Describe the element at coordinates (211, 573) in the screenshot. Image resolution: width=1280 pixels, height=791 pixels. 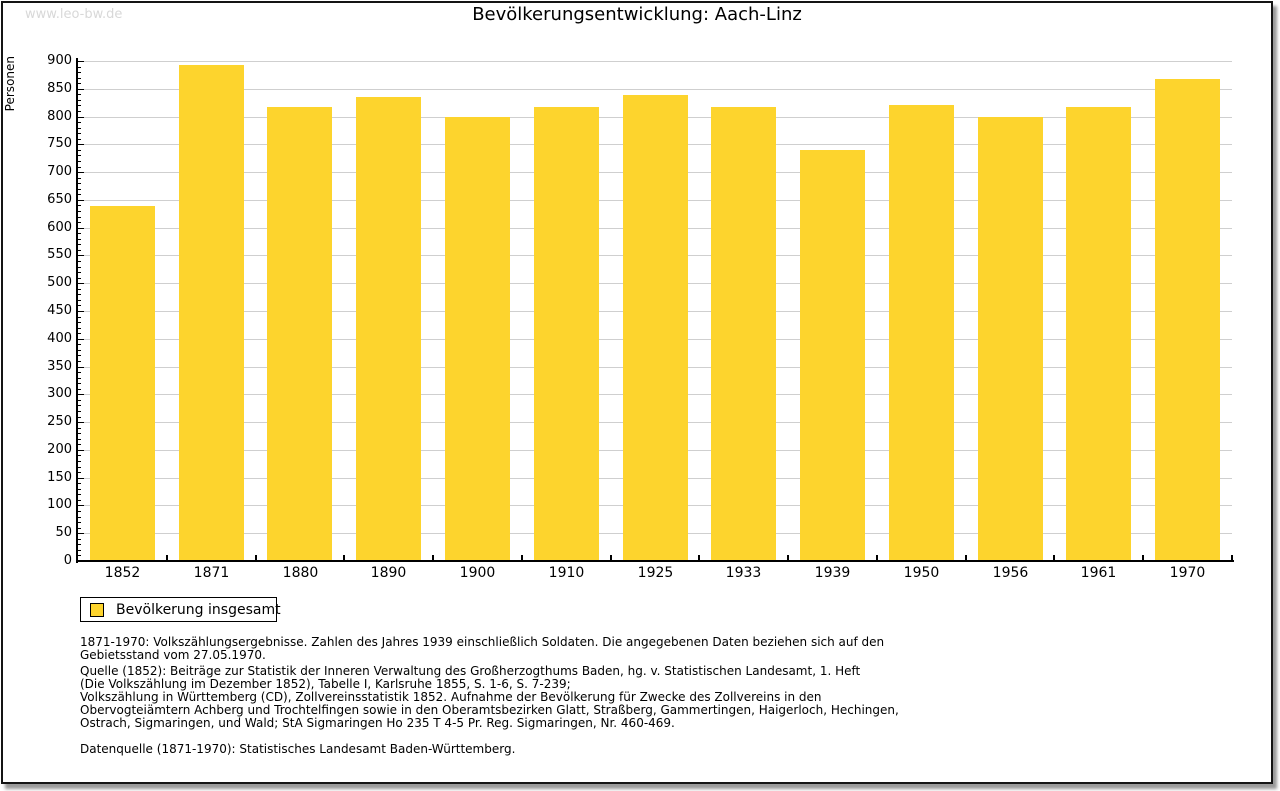
I see `x-tick-label: 1871` at that location.